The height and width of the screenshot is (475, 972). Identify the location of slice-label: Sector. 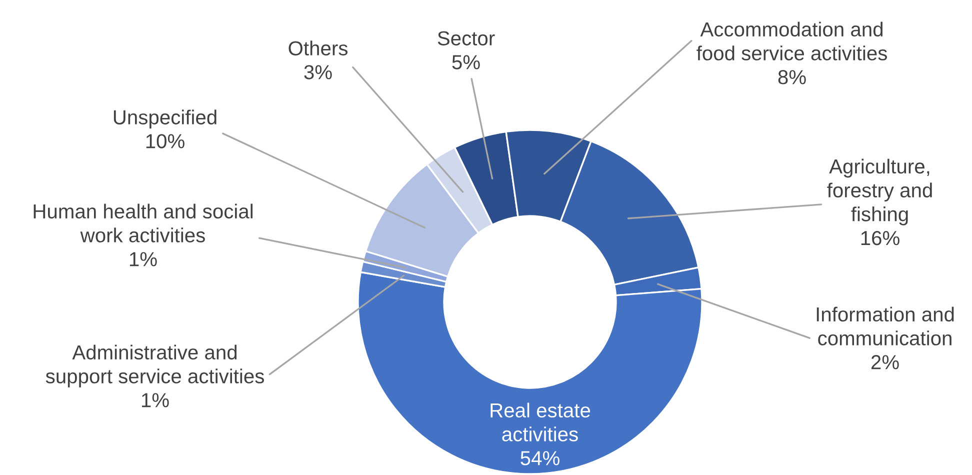
(466, 38).